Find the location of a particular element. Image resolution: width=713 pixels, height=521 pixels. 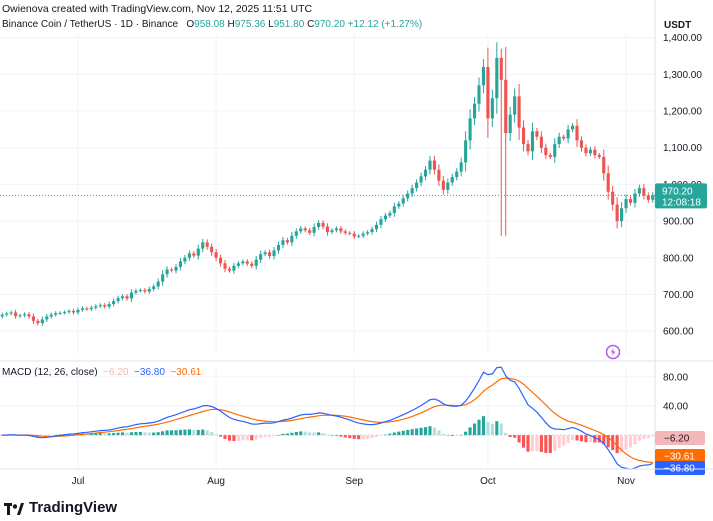

low-label: L is located at coordinates (271, 24).